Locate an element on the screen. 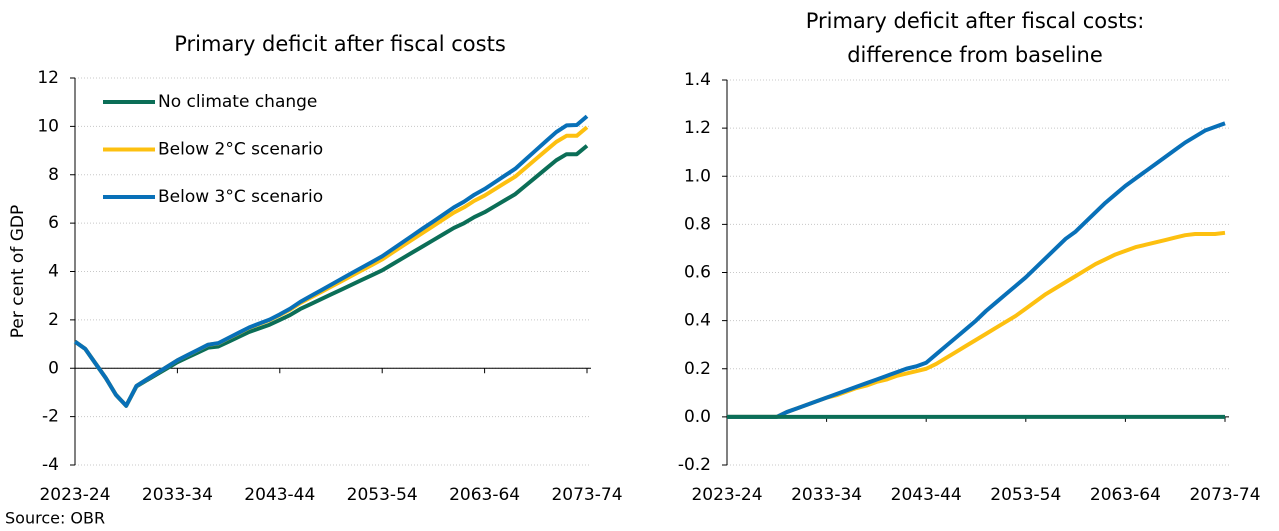  y-tick-label: 0.0 is located at coordinates (697, 417).